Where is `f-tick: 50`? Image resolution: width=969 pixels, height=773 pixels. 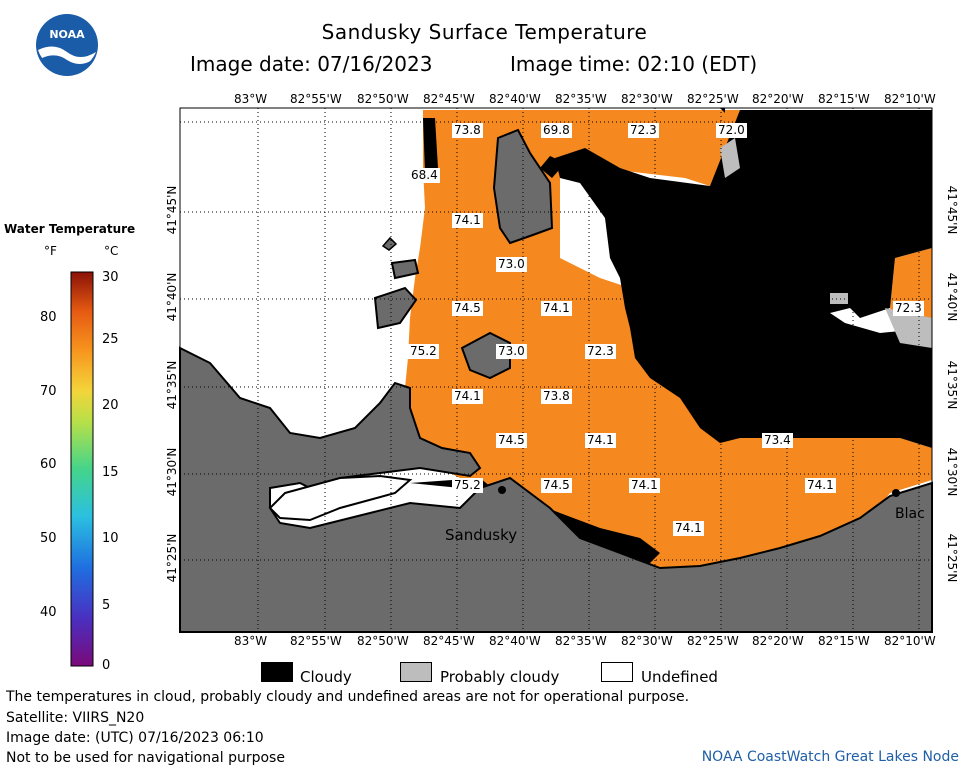
f-tick: 50 is located at coordinates (48, 538).